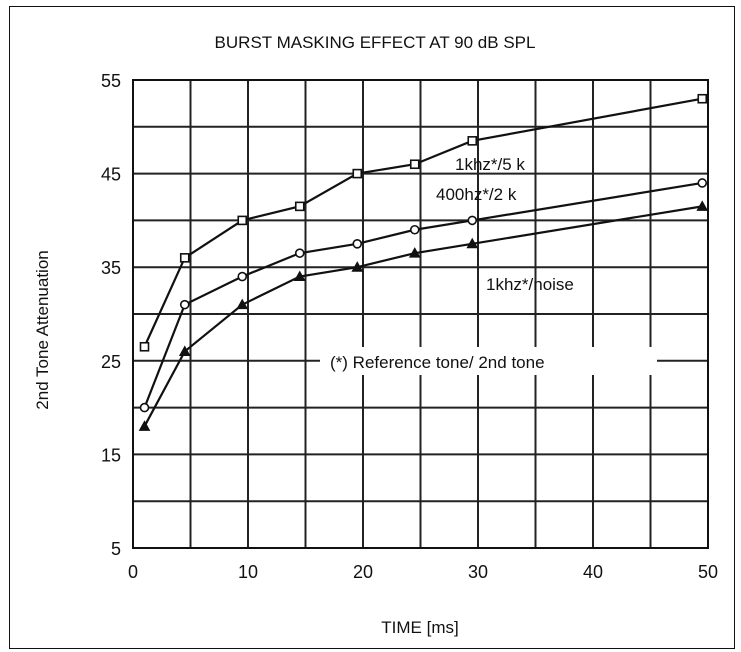  I want to click on x-tick-label: 30, so click(478, 572).